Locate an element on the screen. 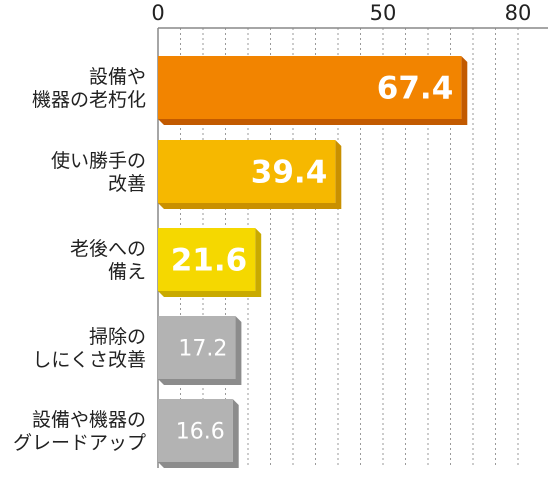  x-tick-label: 80 is located at coordinates (518, 13).